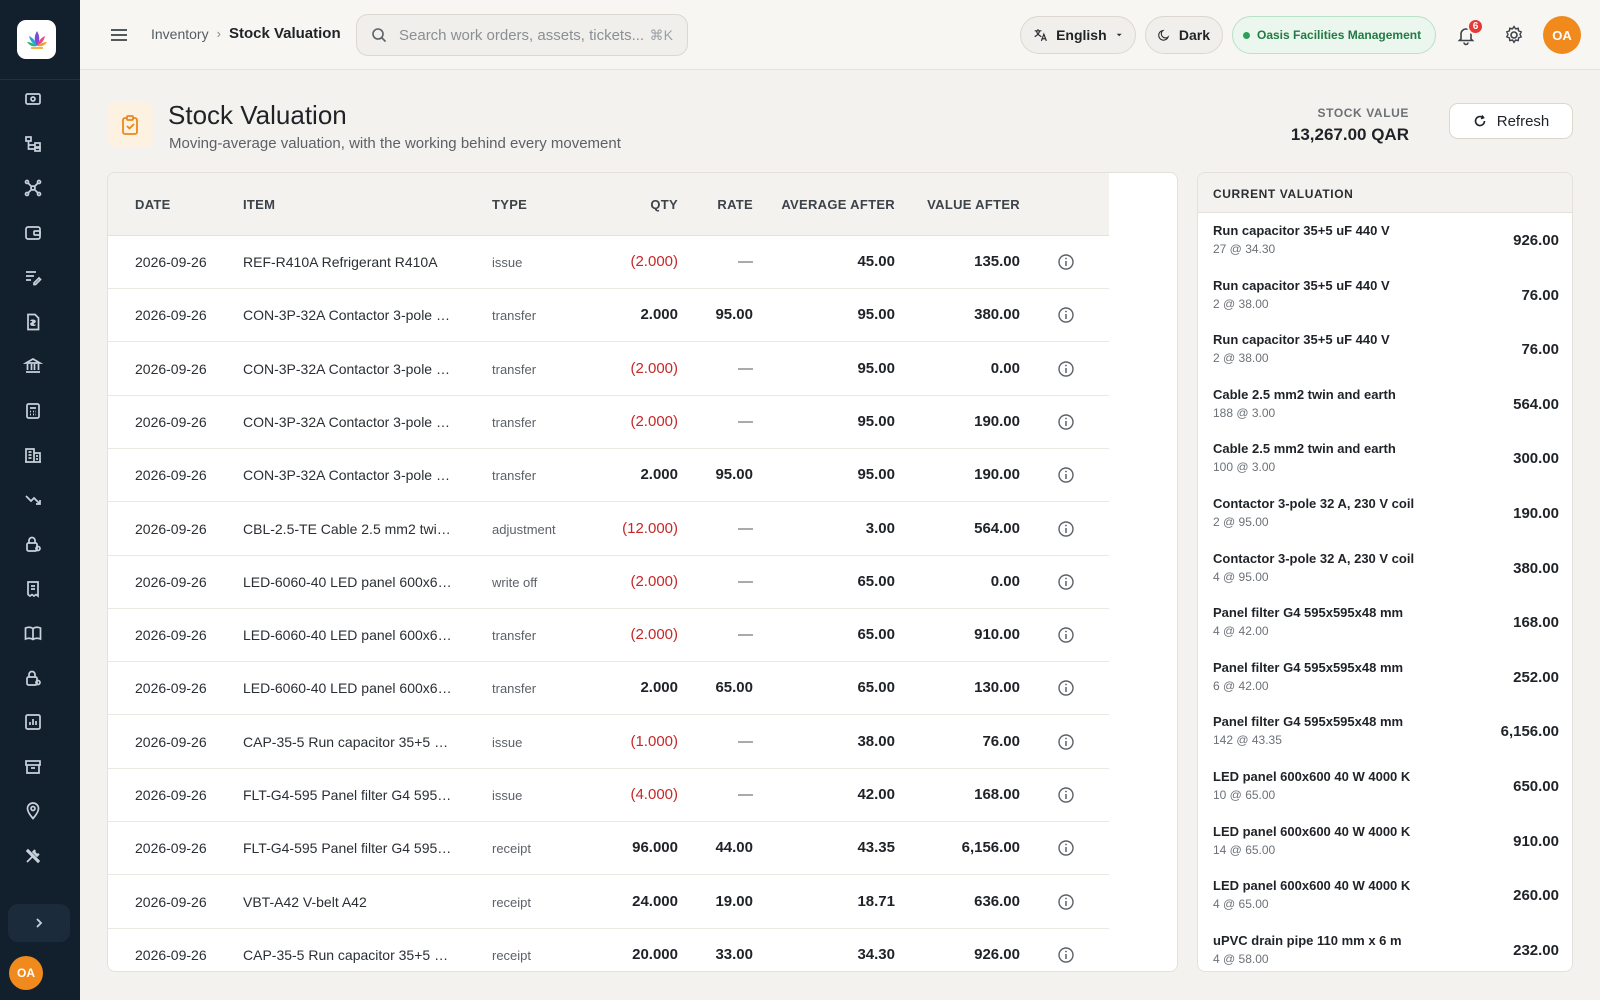 The image size is (1600, 1000). Describe the element at coordinates (26, 973) in the screenshot. I see `sidebar-user-avatar: OA` at that location.